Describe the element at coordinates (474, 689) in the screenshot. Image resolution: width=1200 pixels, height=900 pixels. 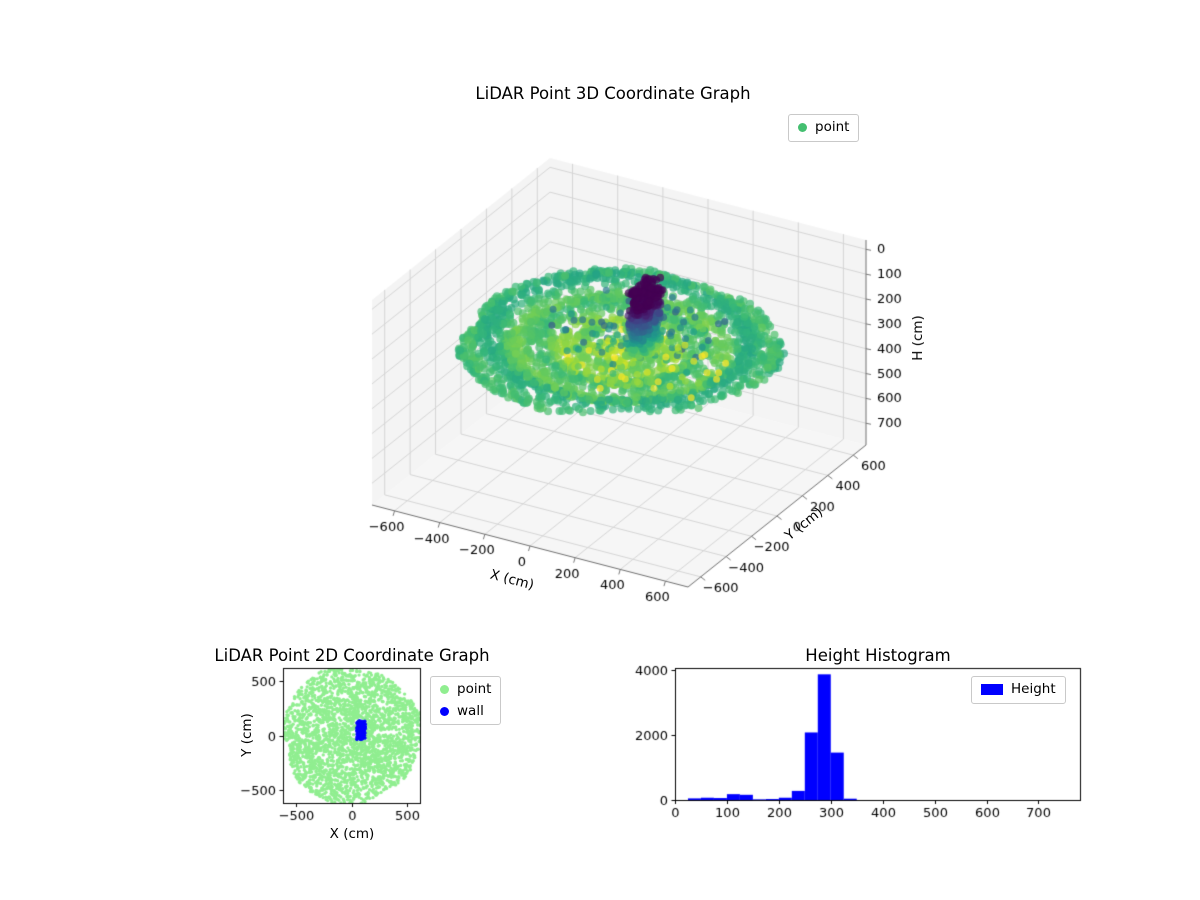
I see `legend-label-point-2d: point` at that location.